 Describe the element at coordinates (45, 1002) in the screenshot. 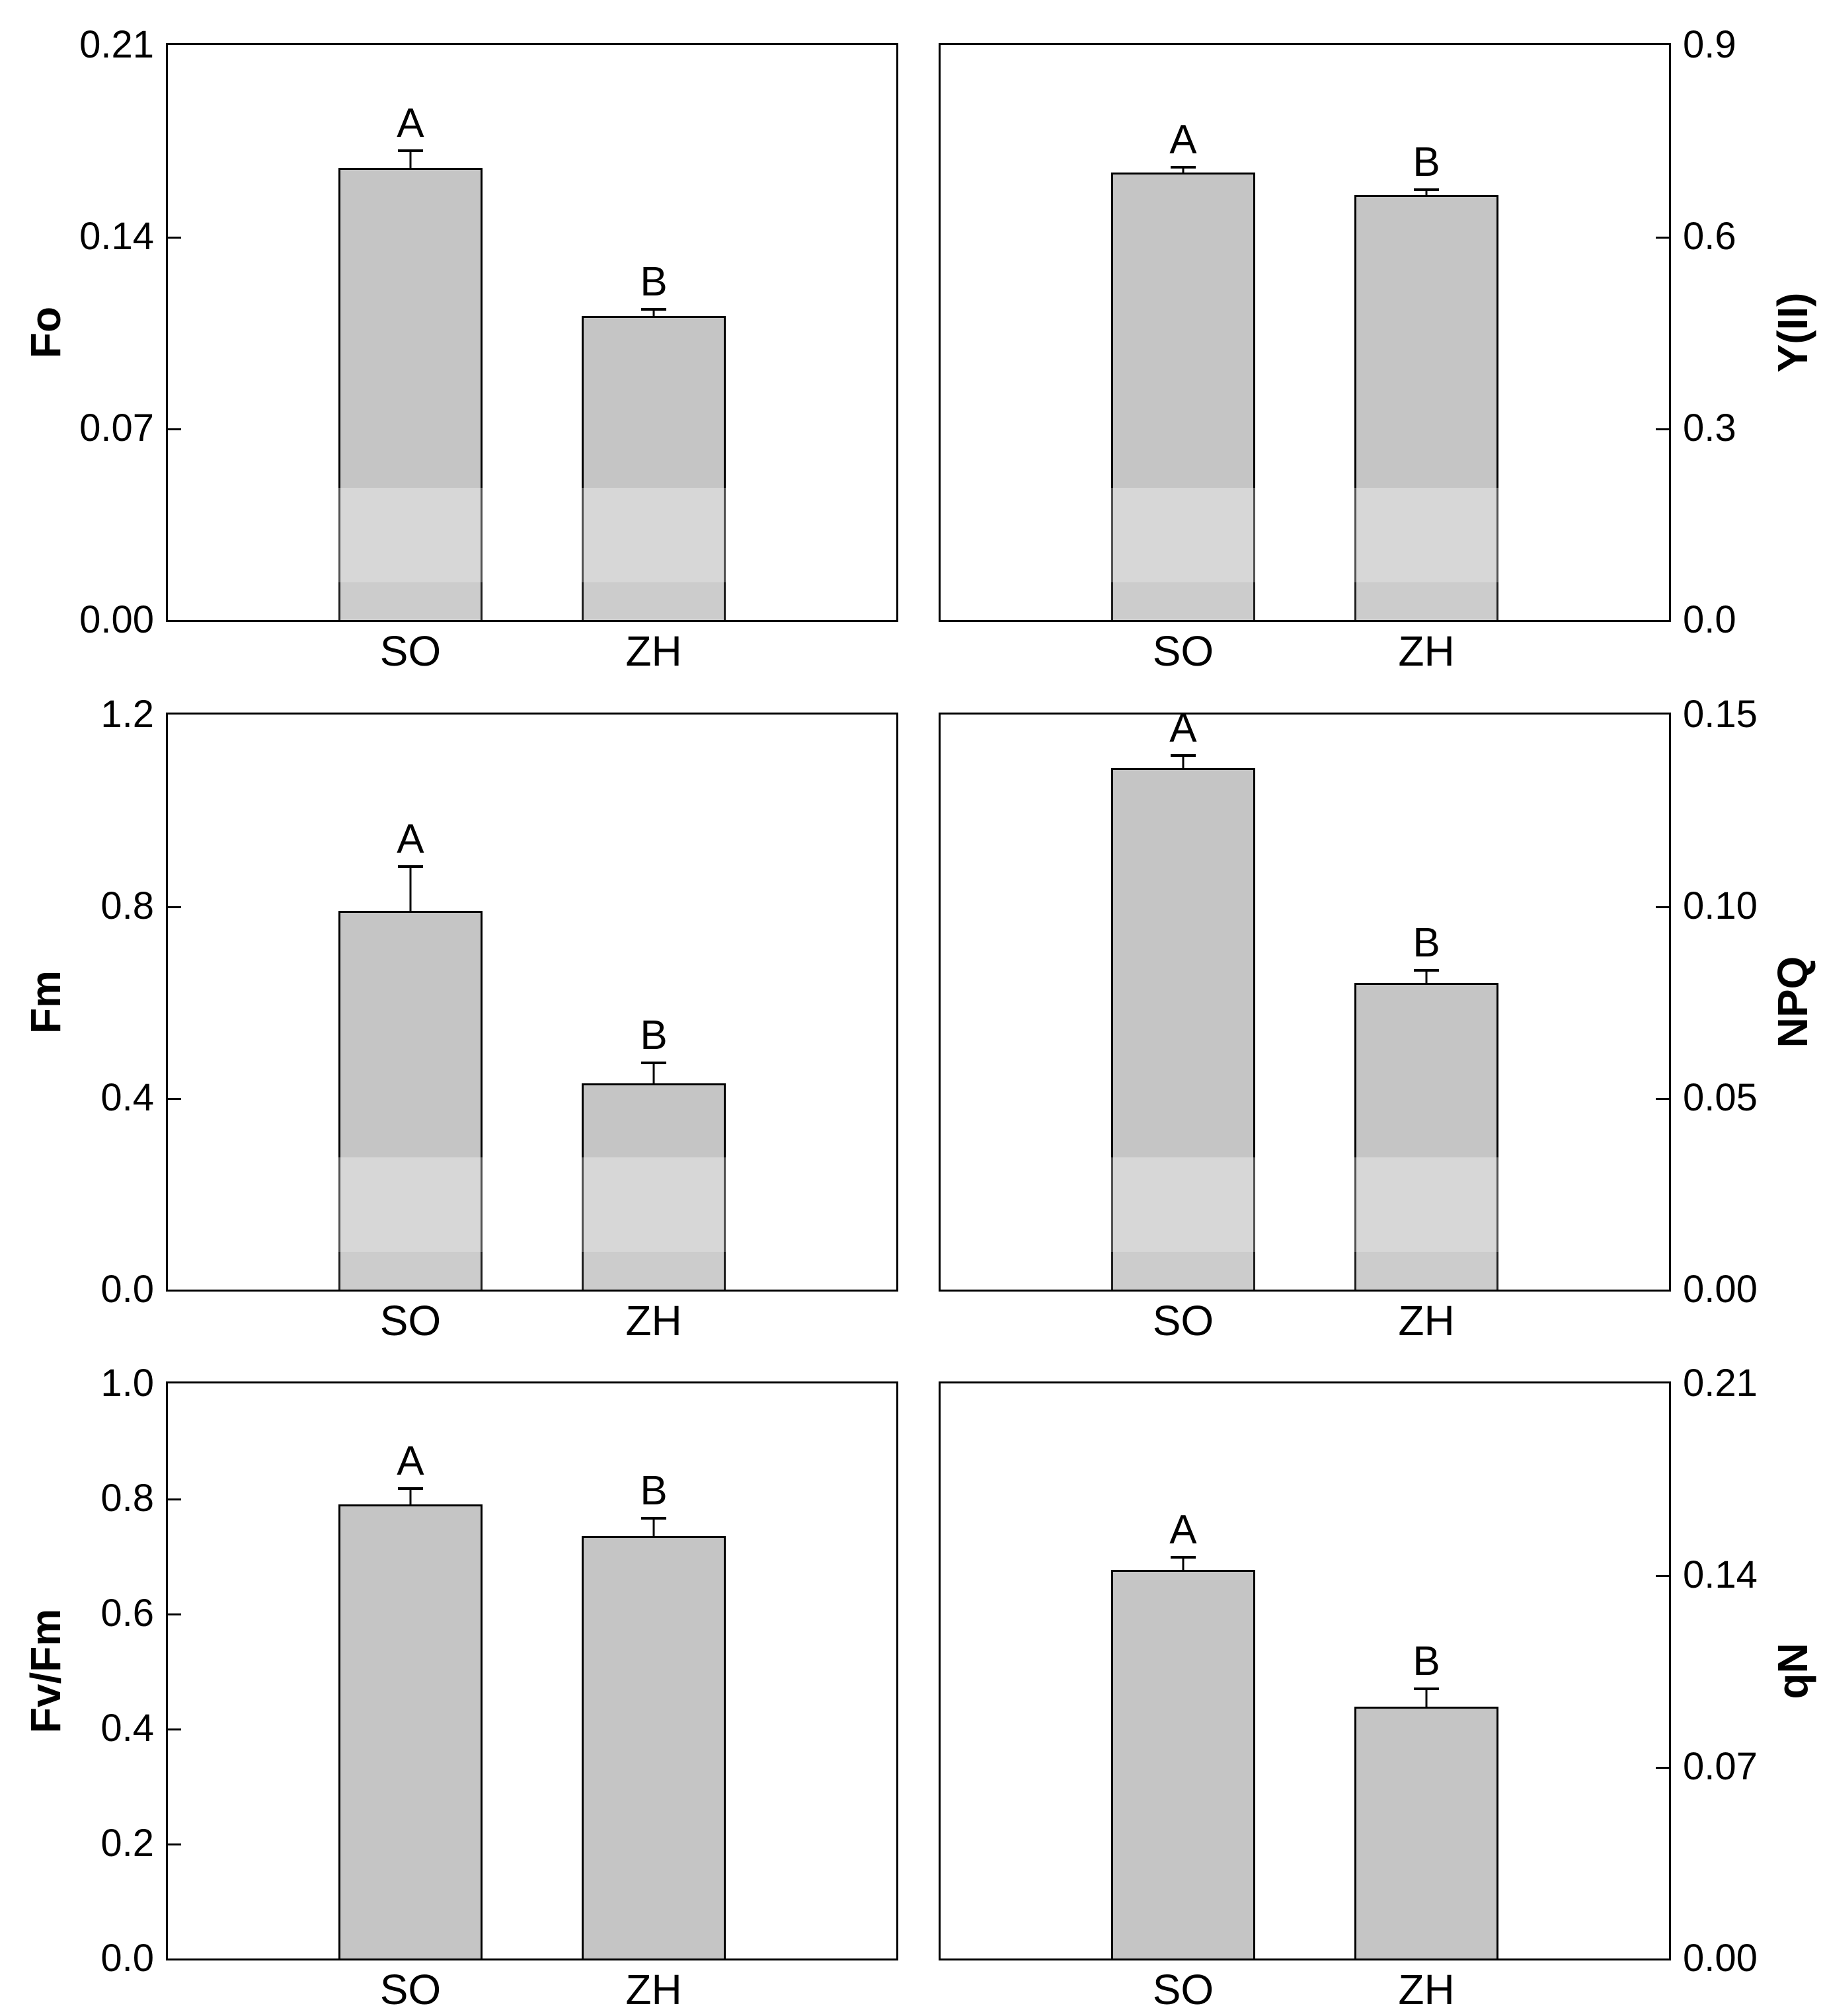

I see `y-axis-title-fm: Fm` at that location.